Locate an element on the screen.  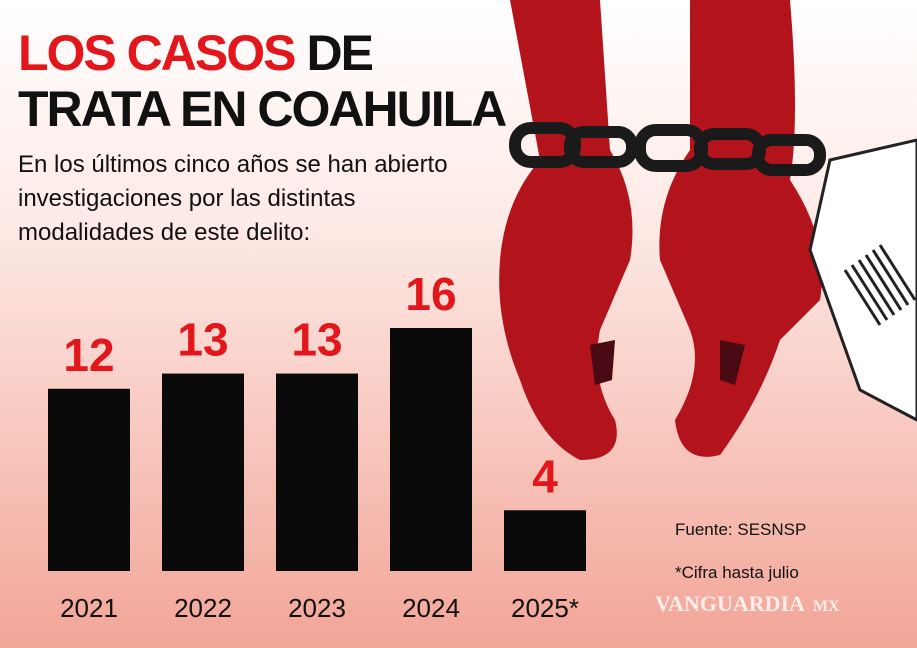
note: *Cifra hasta julio is located at coordinates (737, 572).